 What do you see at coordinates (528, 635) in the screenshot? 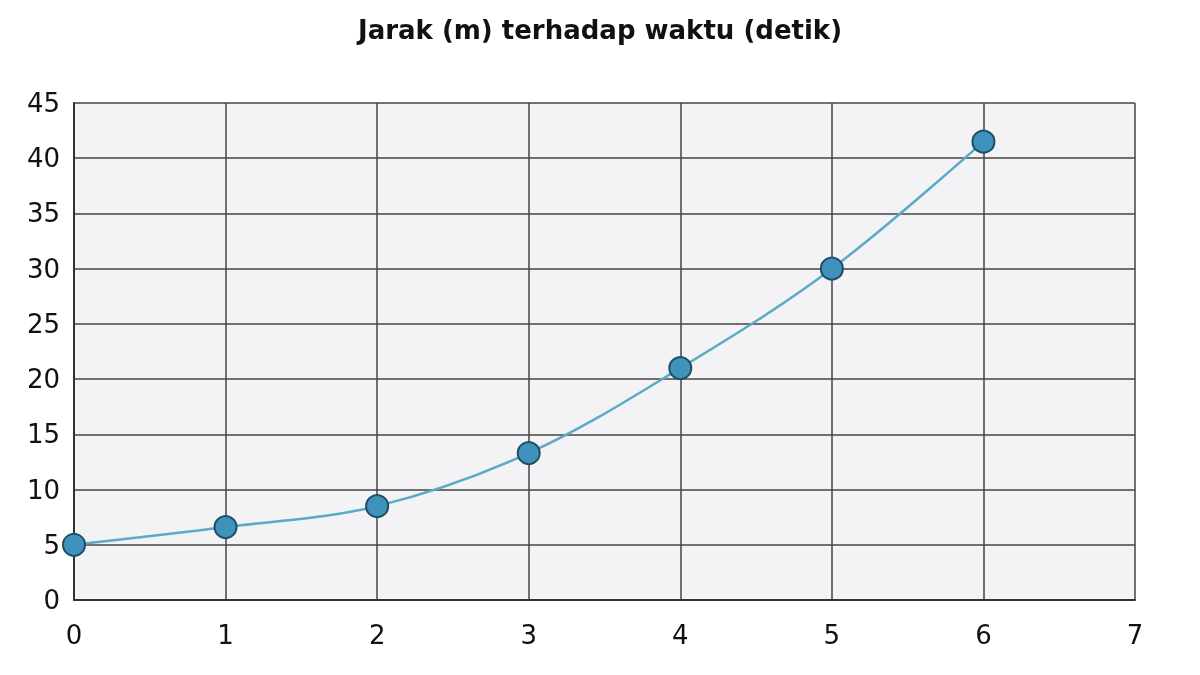
I see `x-tick-label: 3` at bounding box center [528, 635].